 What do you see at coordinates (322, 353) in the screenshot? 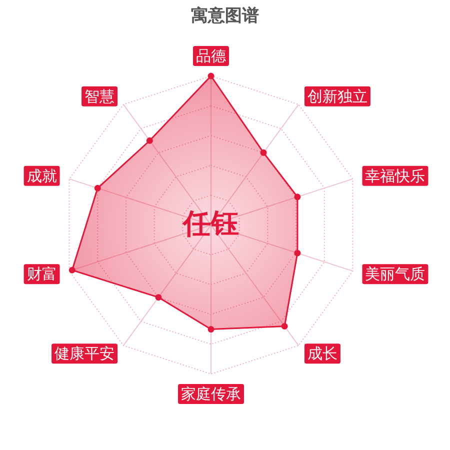
I see `spoke-label: 成长` at bounding box center [322, 353].